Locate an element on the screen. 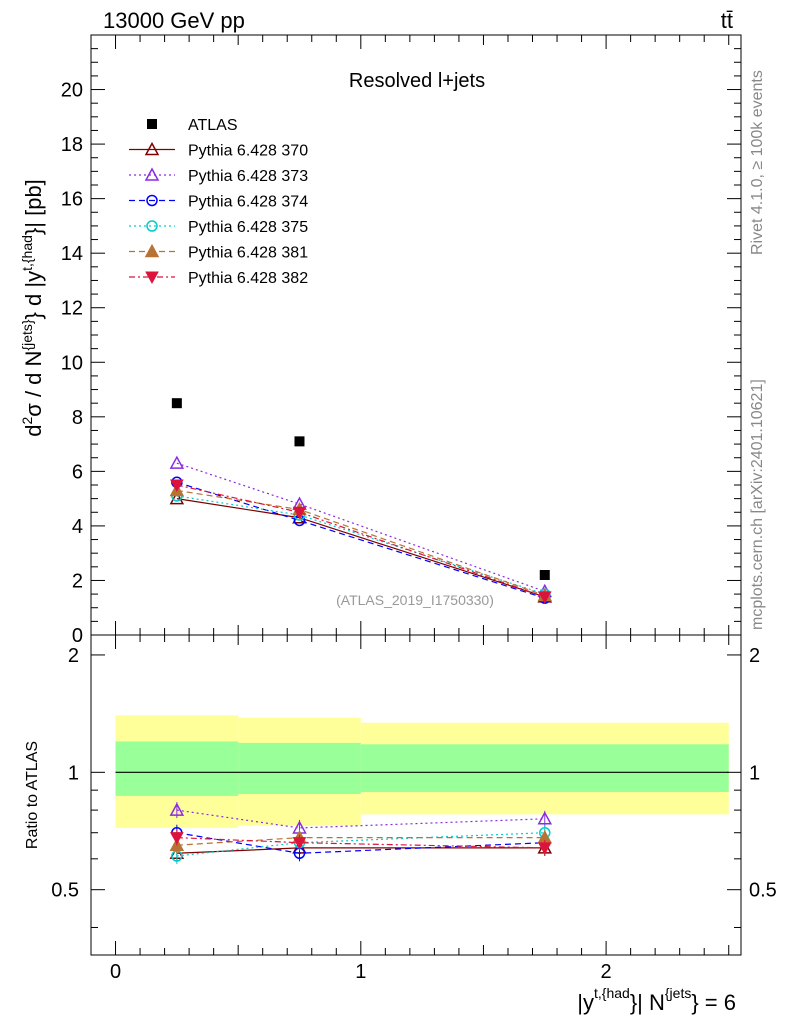 The width and height of the screenshot is (786, 1024). ytick-label: 4 is located at coordinates (77, 527).